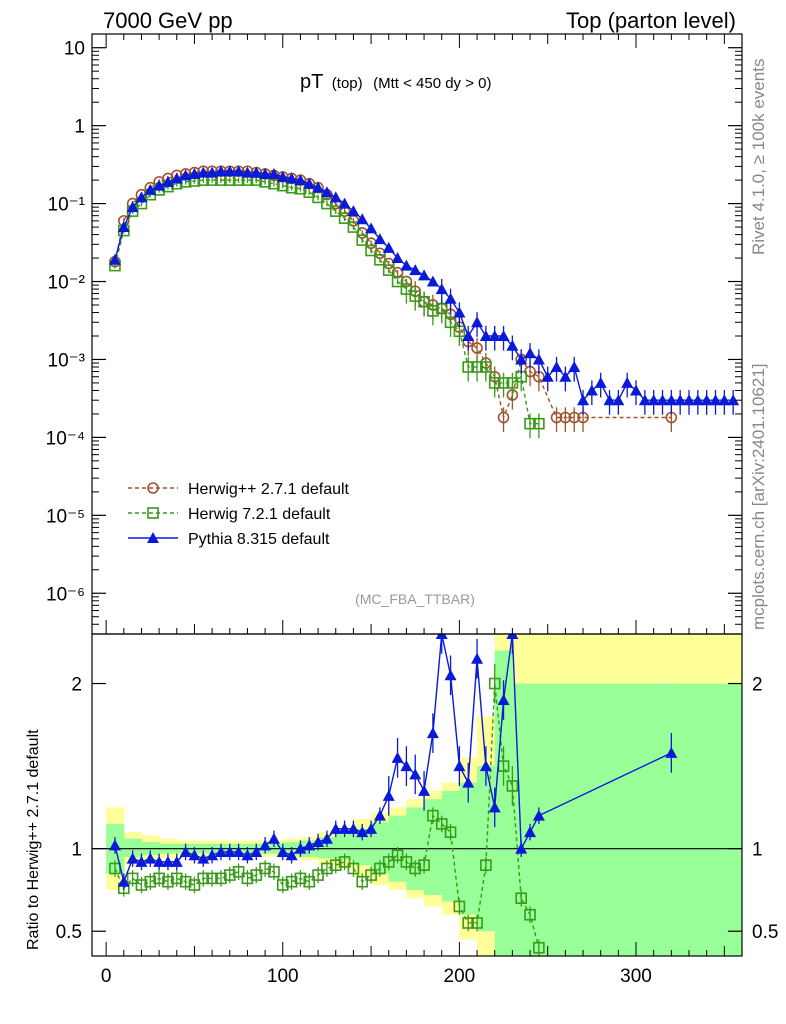 Image resolution: width=786 pixels, height=1024 pixels. I want to click on y-tick-label: 10⁻⁶, so click(65, 594).